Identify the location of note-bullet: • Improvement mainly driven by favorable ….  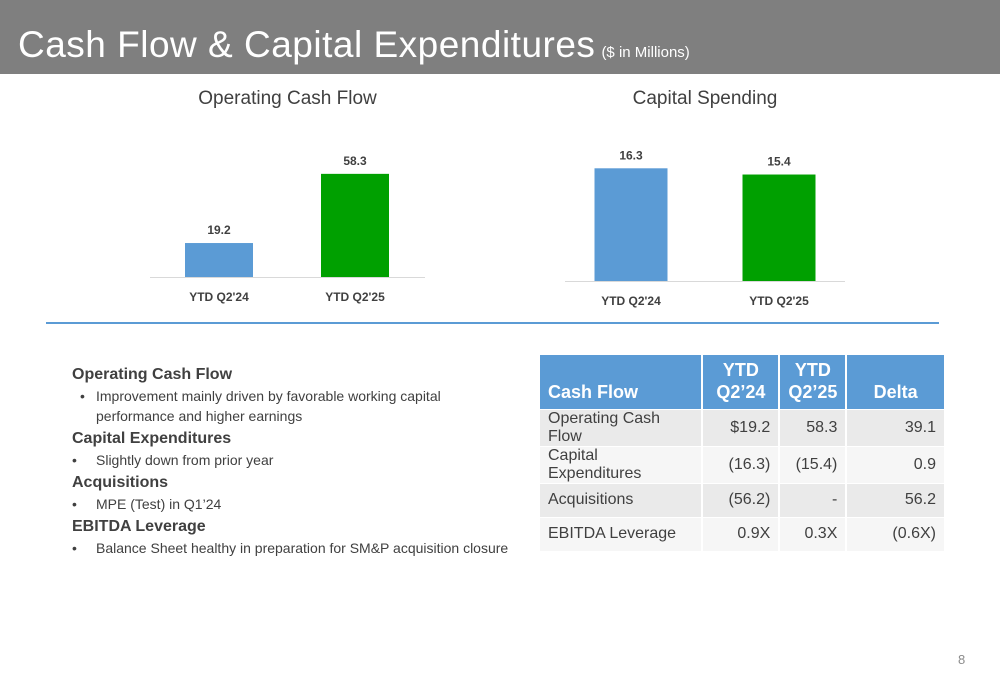
(292, 406).